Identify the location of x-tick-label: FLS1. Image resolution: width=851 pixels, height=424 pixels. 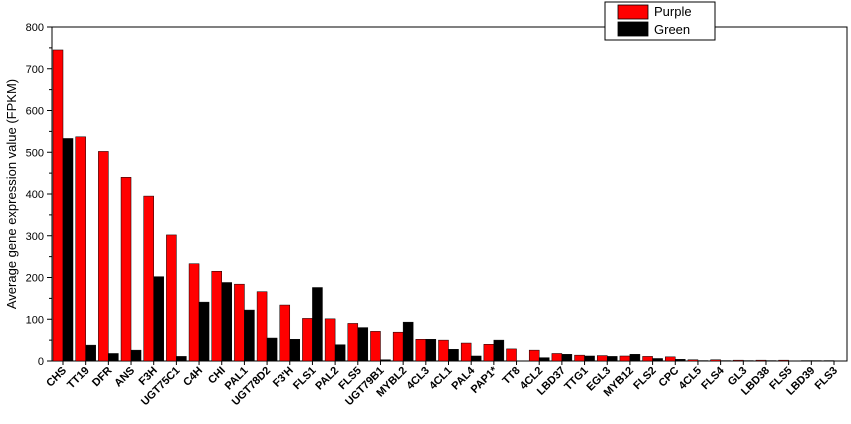
(305, 379).